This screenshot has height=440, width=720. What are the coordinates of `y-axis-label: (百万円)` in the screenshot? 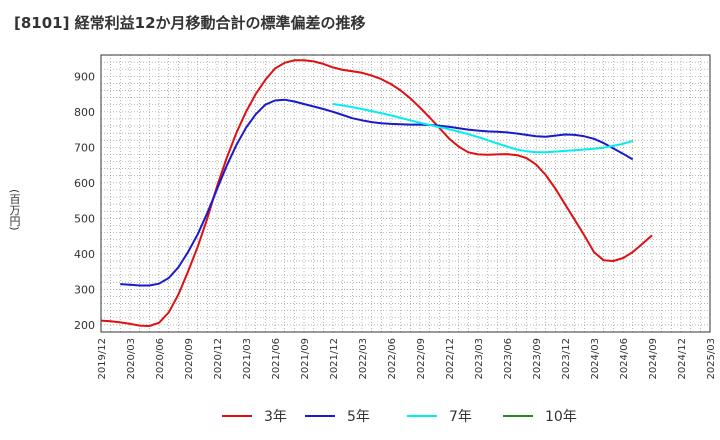 It's located at (14, 210).